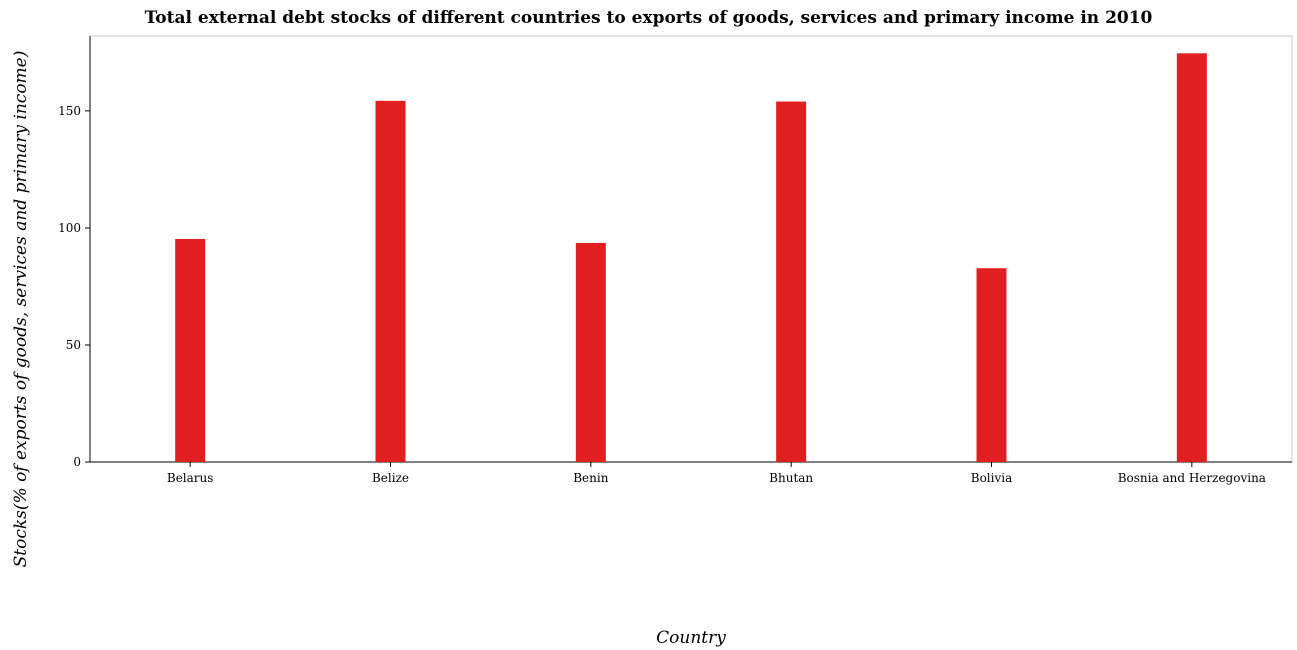 This screenshot has width=1297, height=650. I want to click on y-axis: 0 50 100 150, so click(74, 286).